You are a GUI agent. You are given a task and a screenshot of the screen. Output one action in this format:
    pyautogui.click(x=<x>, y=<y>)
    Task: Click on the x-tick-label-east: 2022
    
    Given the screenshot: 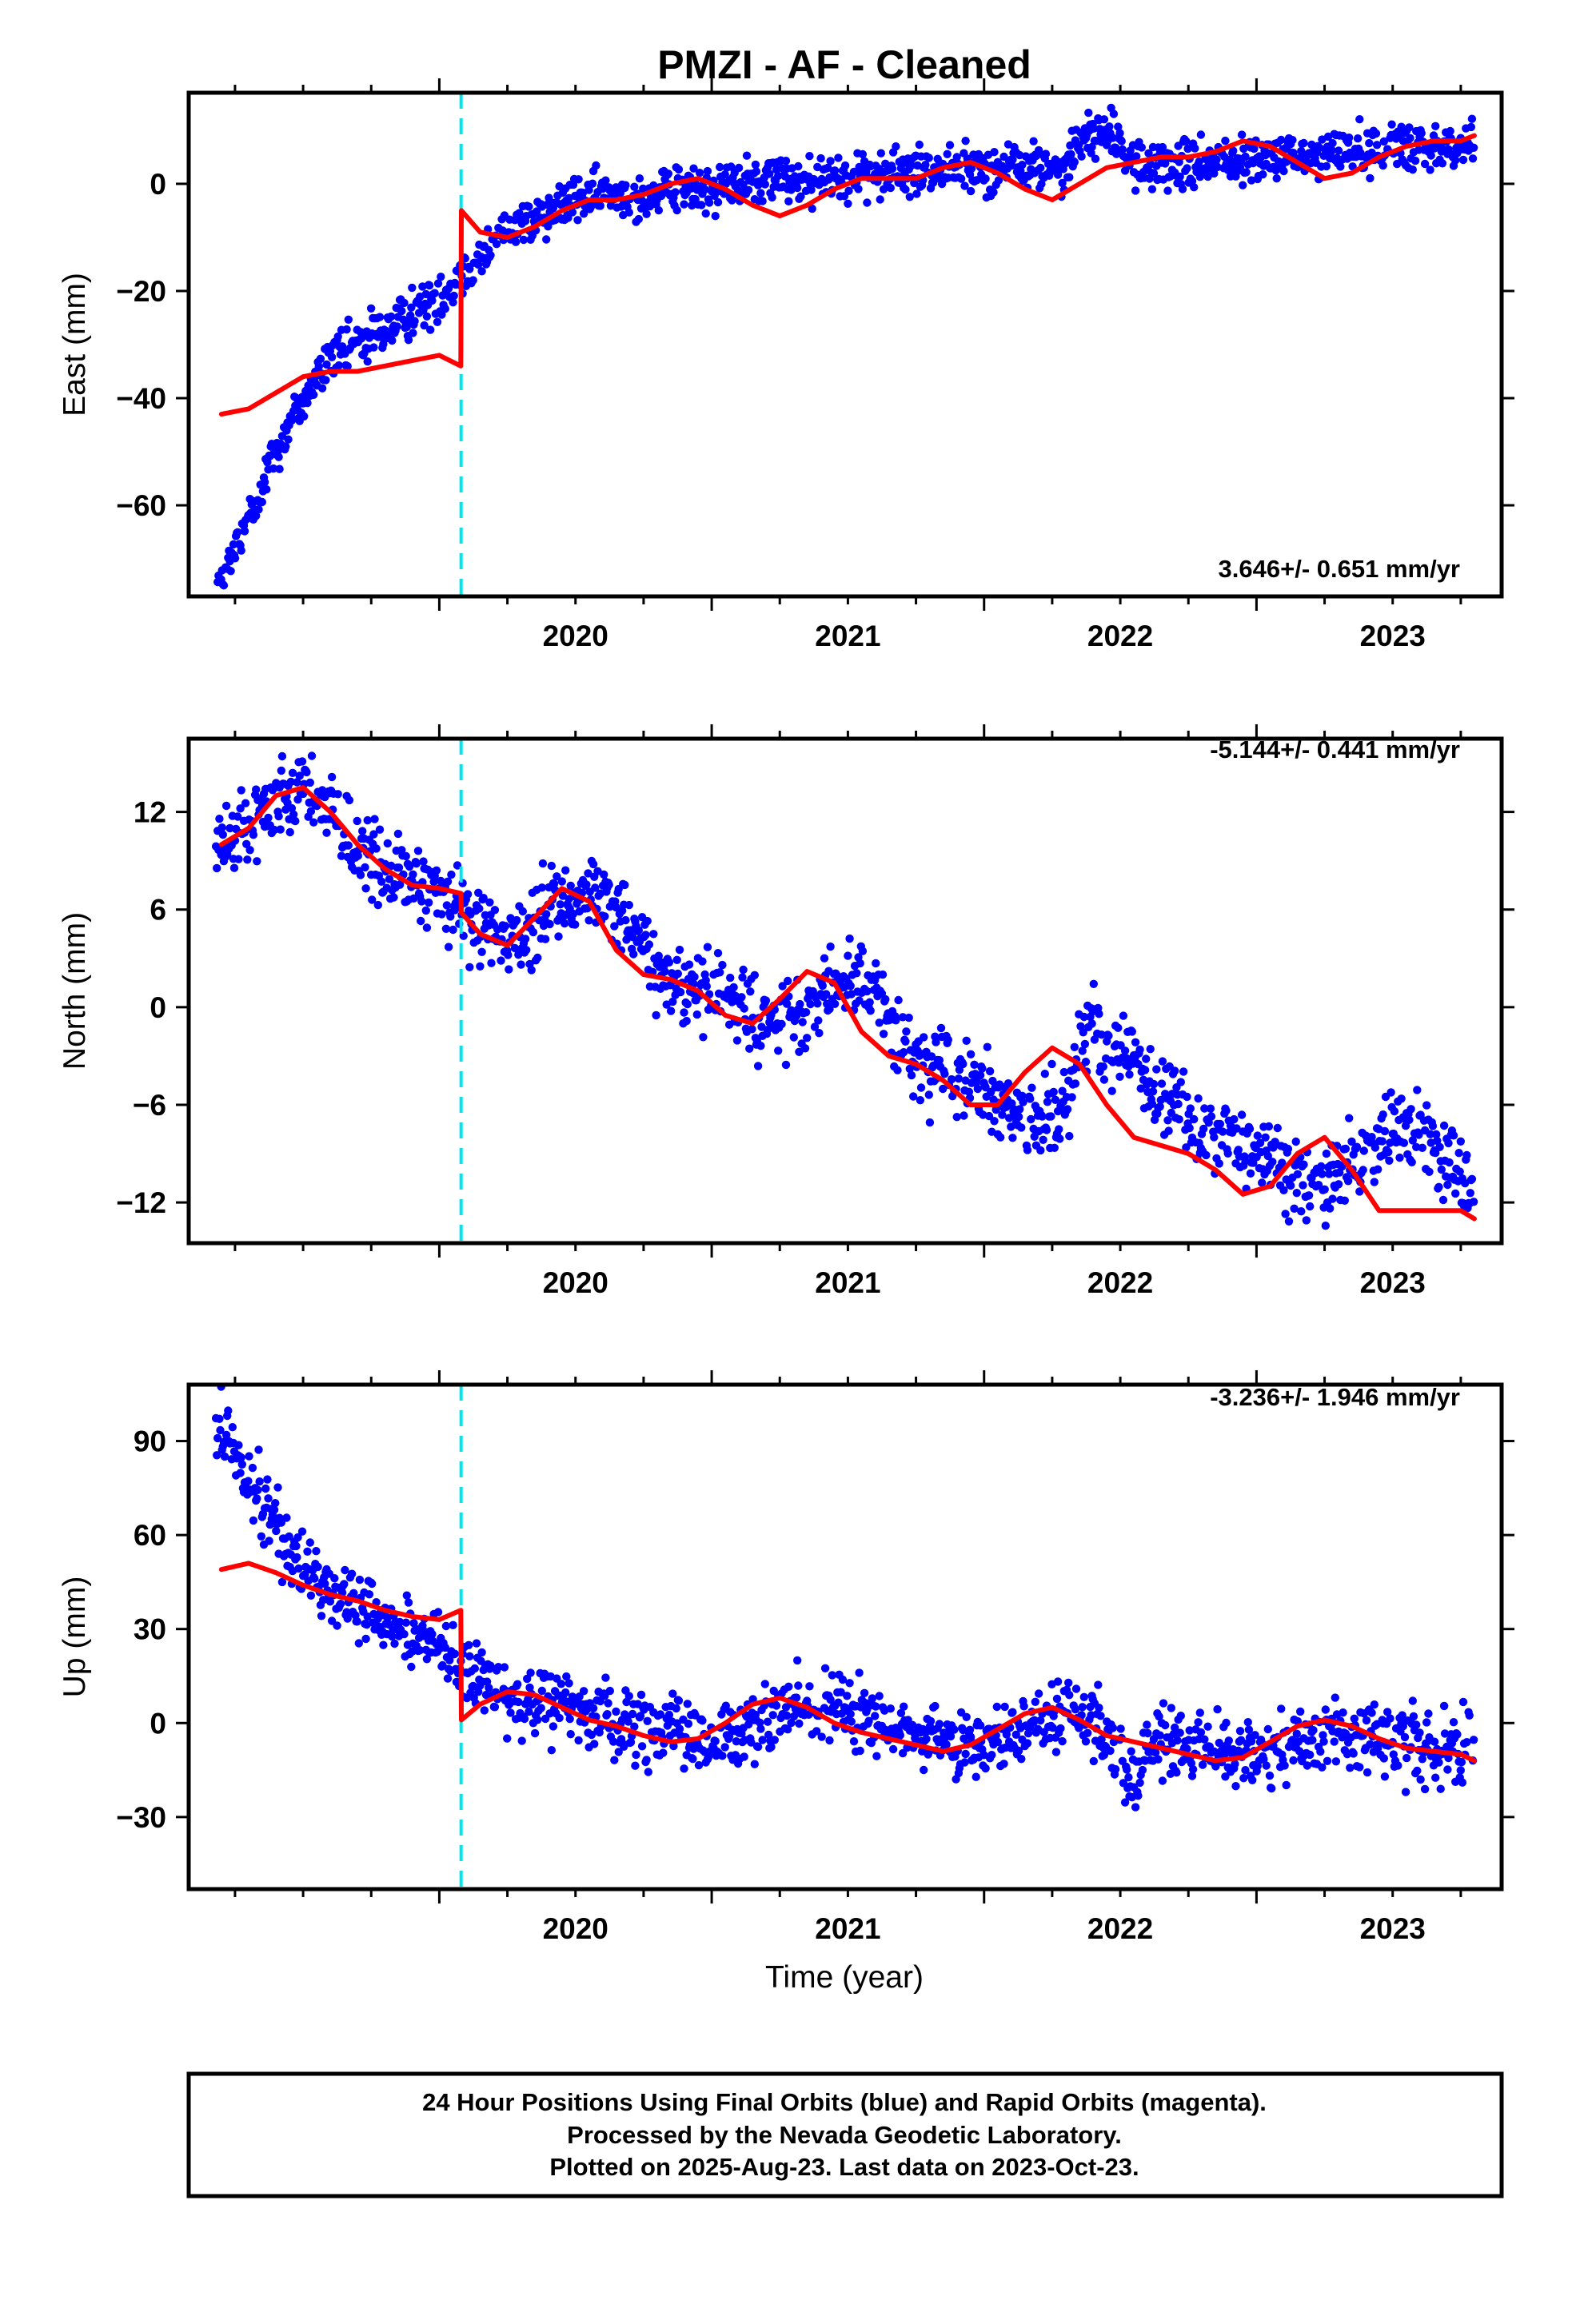 What is the action you would take?
    pyautogui.click(x=1120, y=636)
    